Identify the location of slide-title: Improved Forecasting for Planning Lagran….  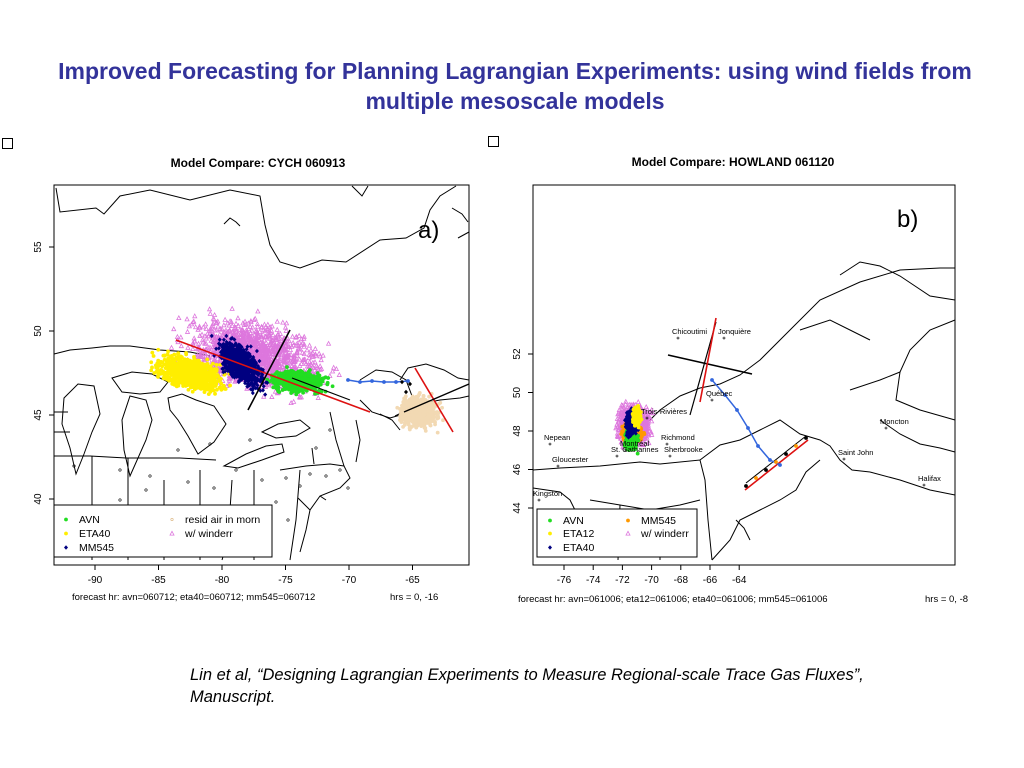
(515, 86).